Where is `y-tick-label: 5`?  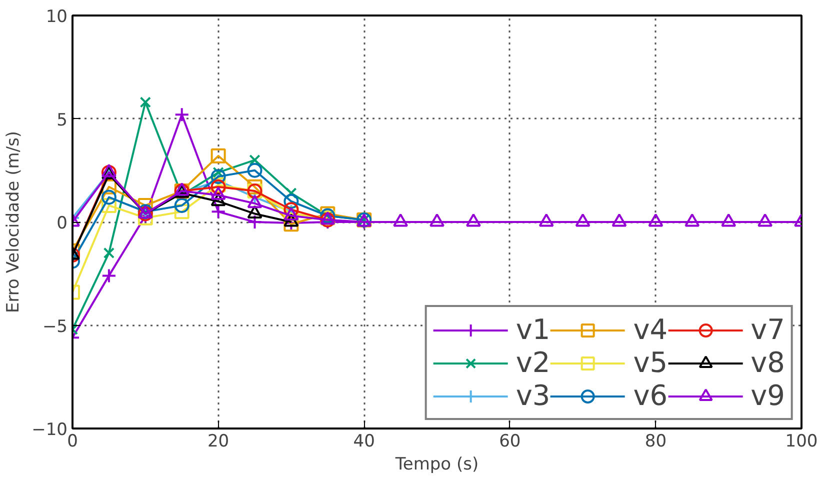
y-tick-label: 5 is located at coordinates (62, 120).